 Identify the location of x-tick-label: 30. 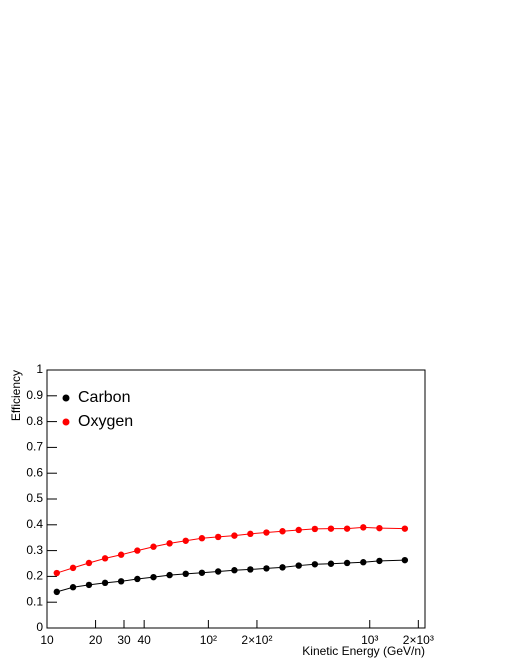
(124, 640).